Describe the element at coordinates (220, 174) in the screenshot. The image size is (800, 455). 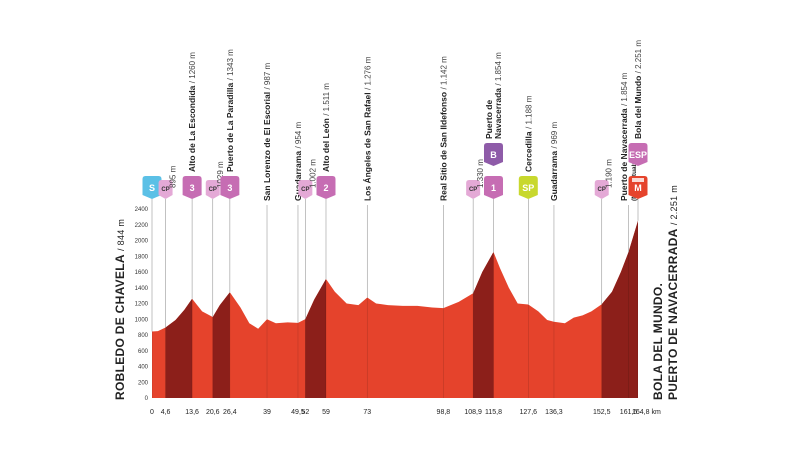
I see `point-altitude: 1029 m` at that location.